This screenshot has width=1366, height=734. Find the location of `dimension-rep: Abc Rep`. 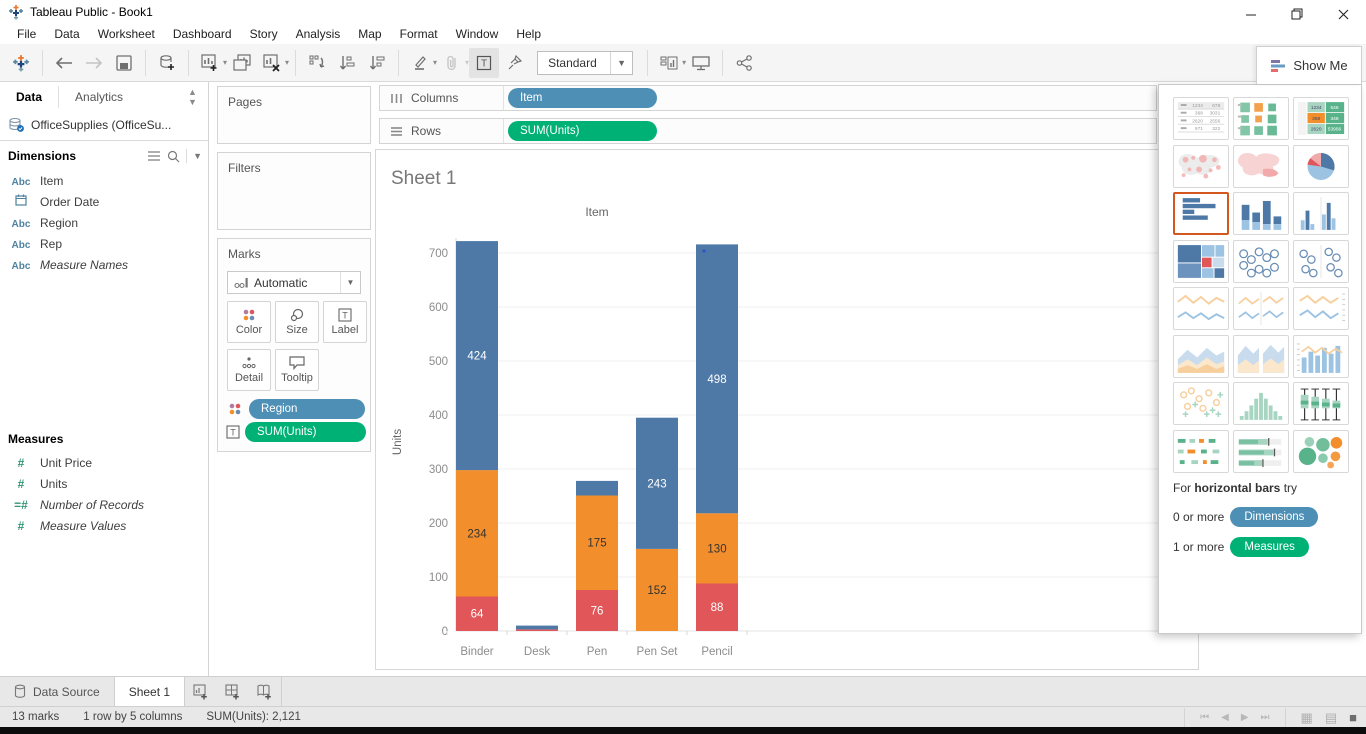

dimension-rep: Abc Rep is located at coordinates (104, 243).